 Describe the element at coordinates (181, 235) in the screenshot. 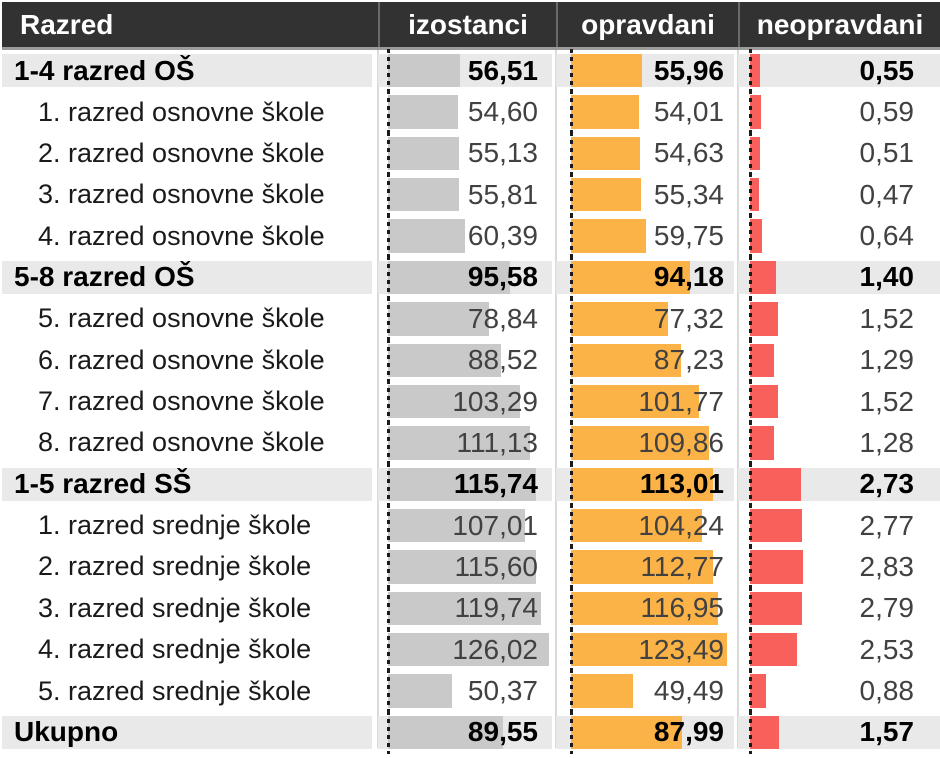

I see `row-label: 4. razred osnovne škole` at that location.